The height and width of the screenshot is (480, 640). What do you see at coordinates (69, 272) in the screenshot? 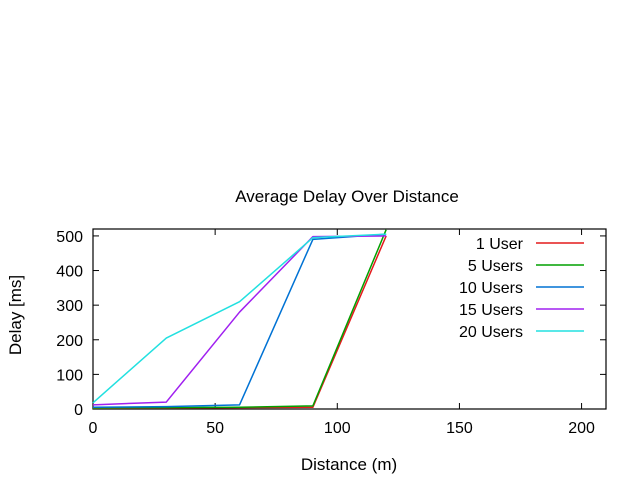
I see `y-tick-label: 400` at bounding box center [69, 272].